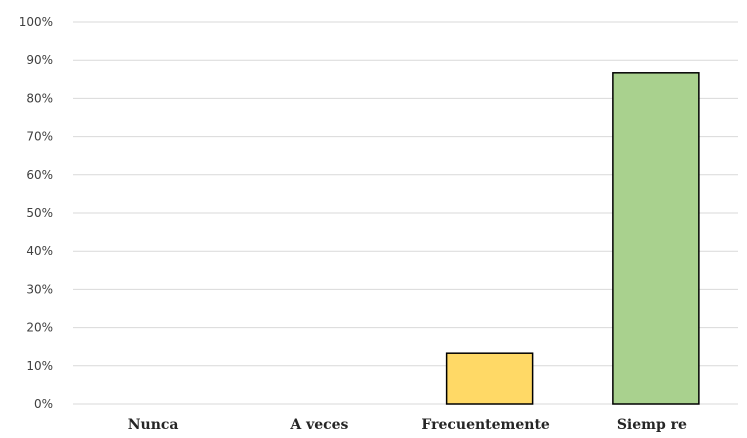 Image resolution: width=747 pixels, height=438 pixels. Describe the element at coordinates (39, 175) in the screenshot. I see `y-tick-label: 60%` at that location.